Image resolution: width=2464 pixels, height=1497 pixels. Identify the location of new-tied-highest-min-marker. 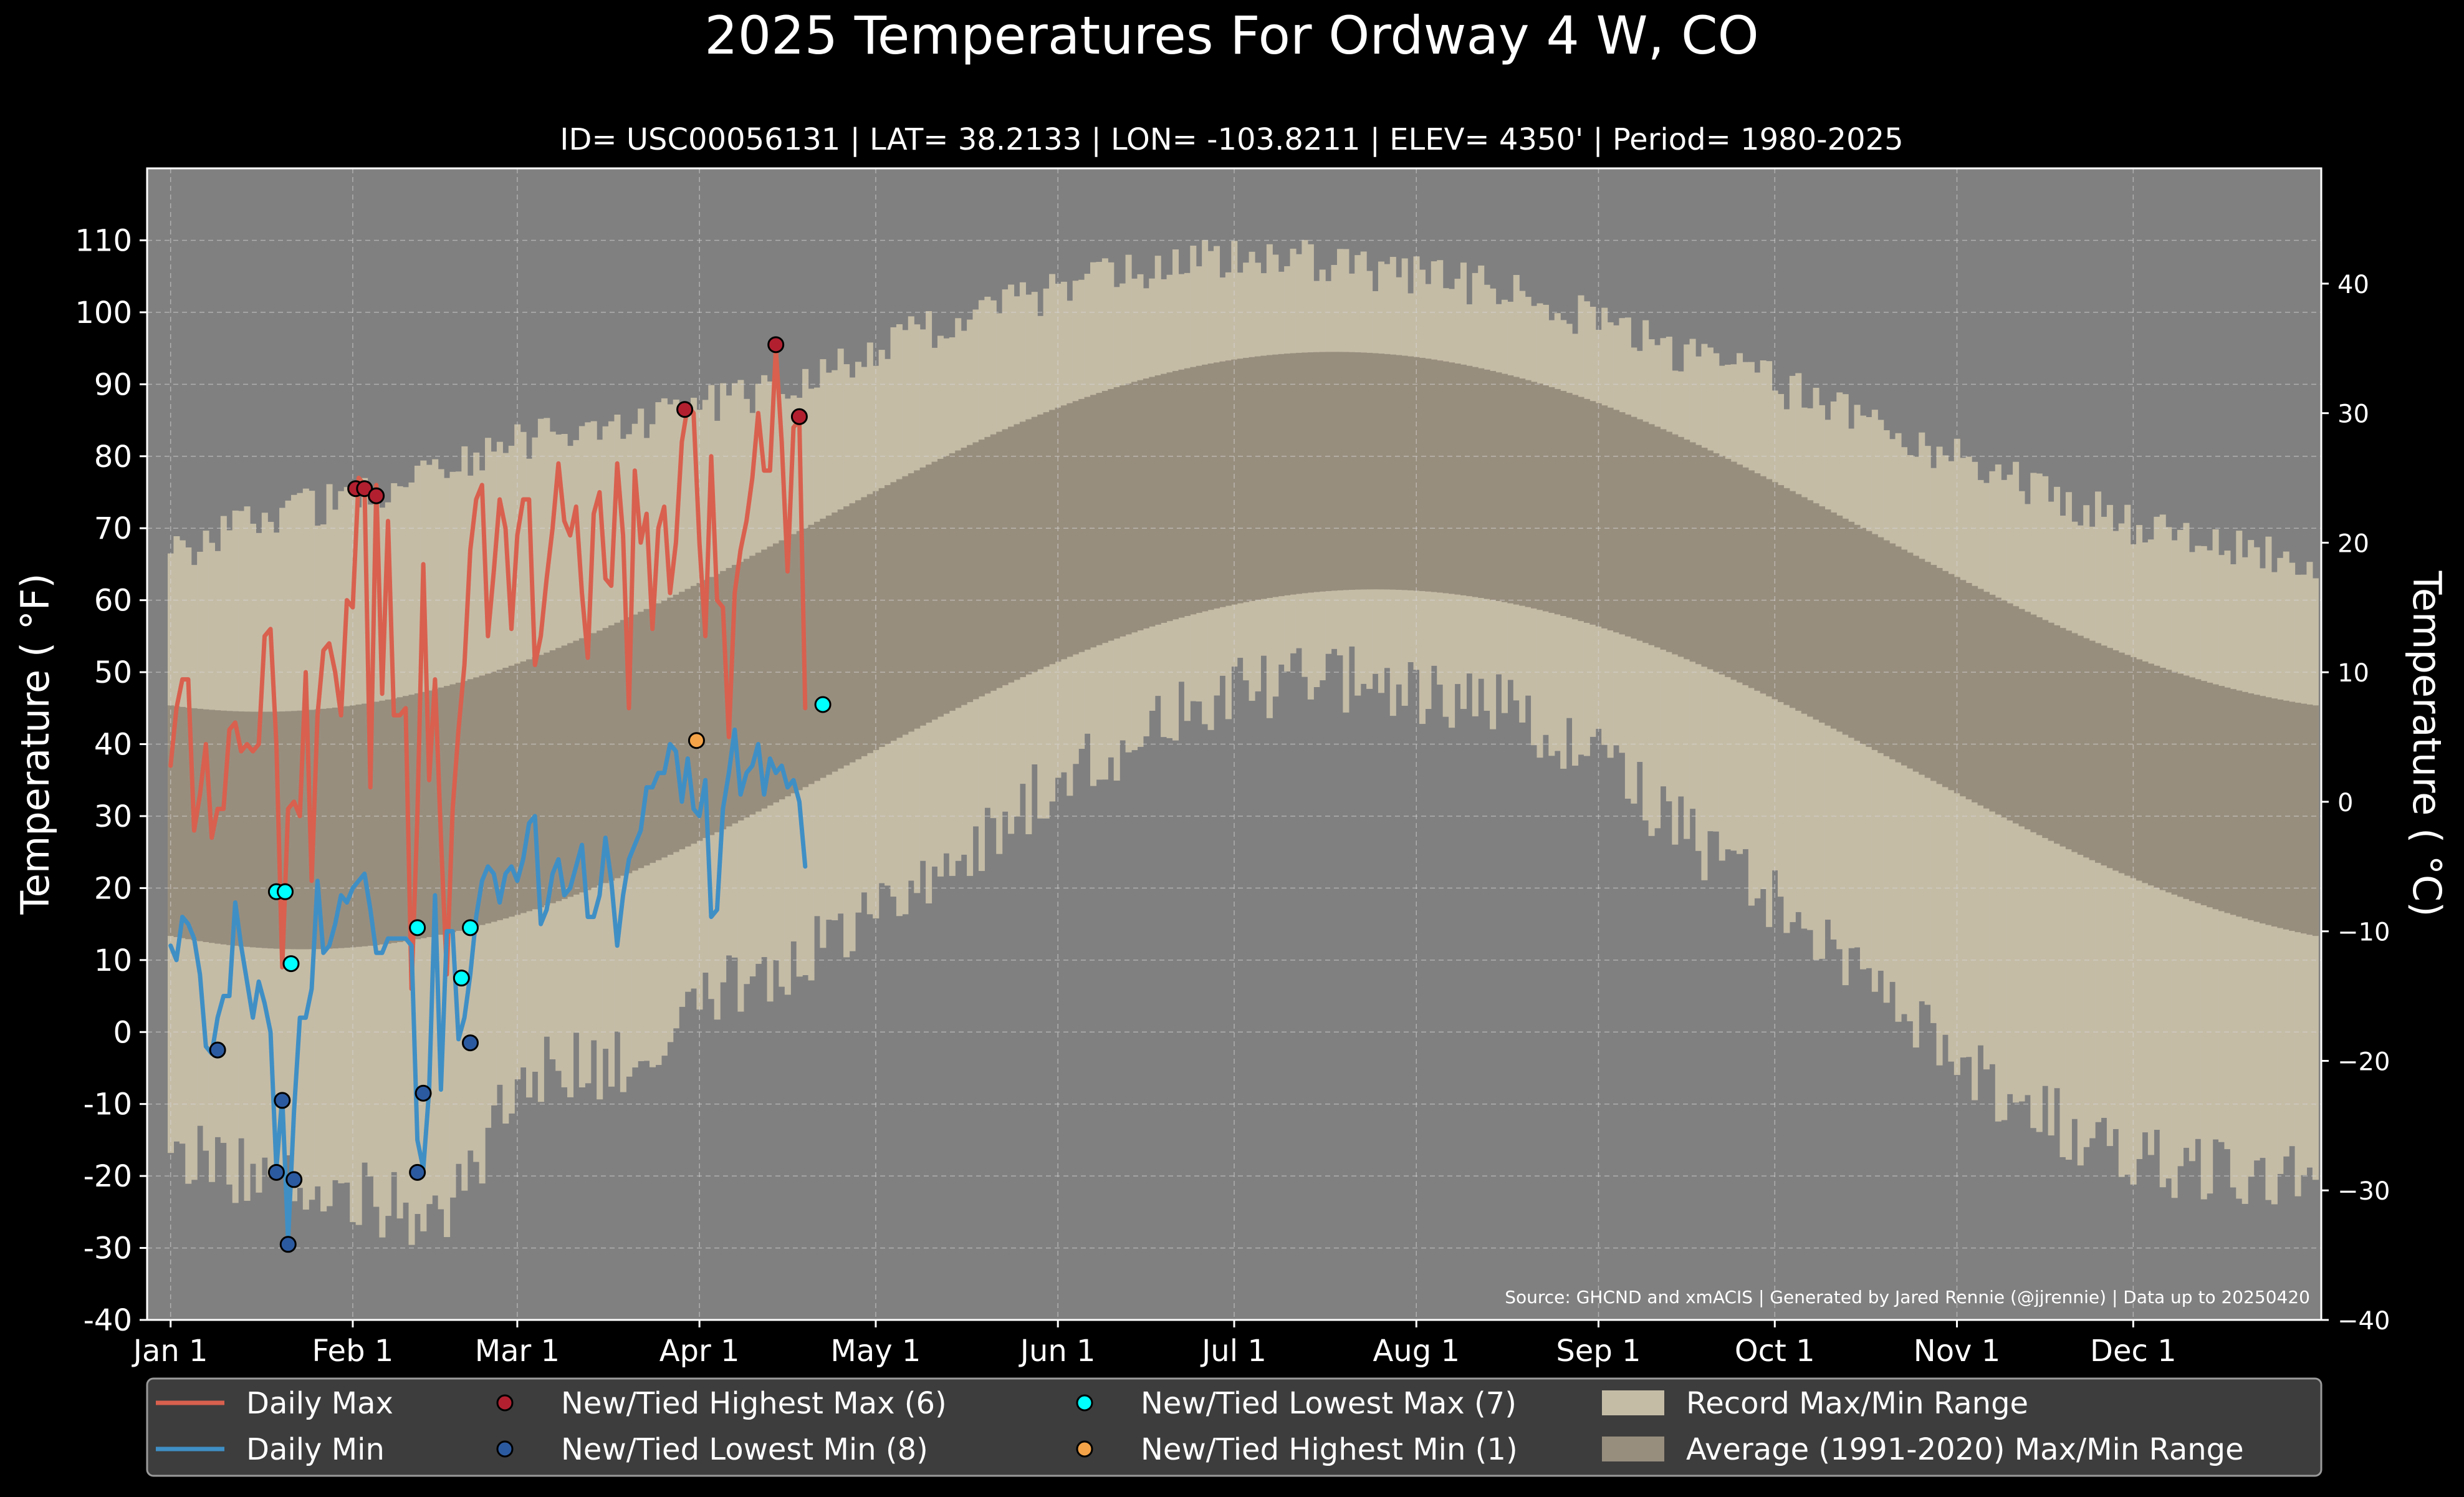
(696, 740).